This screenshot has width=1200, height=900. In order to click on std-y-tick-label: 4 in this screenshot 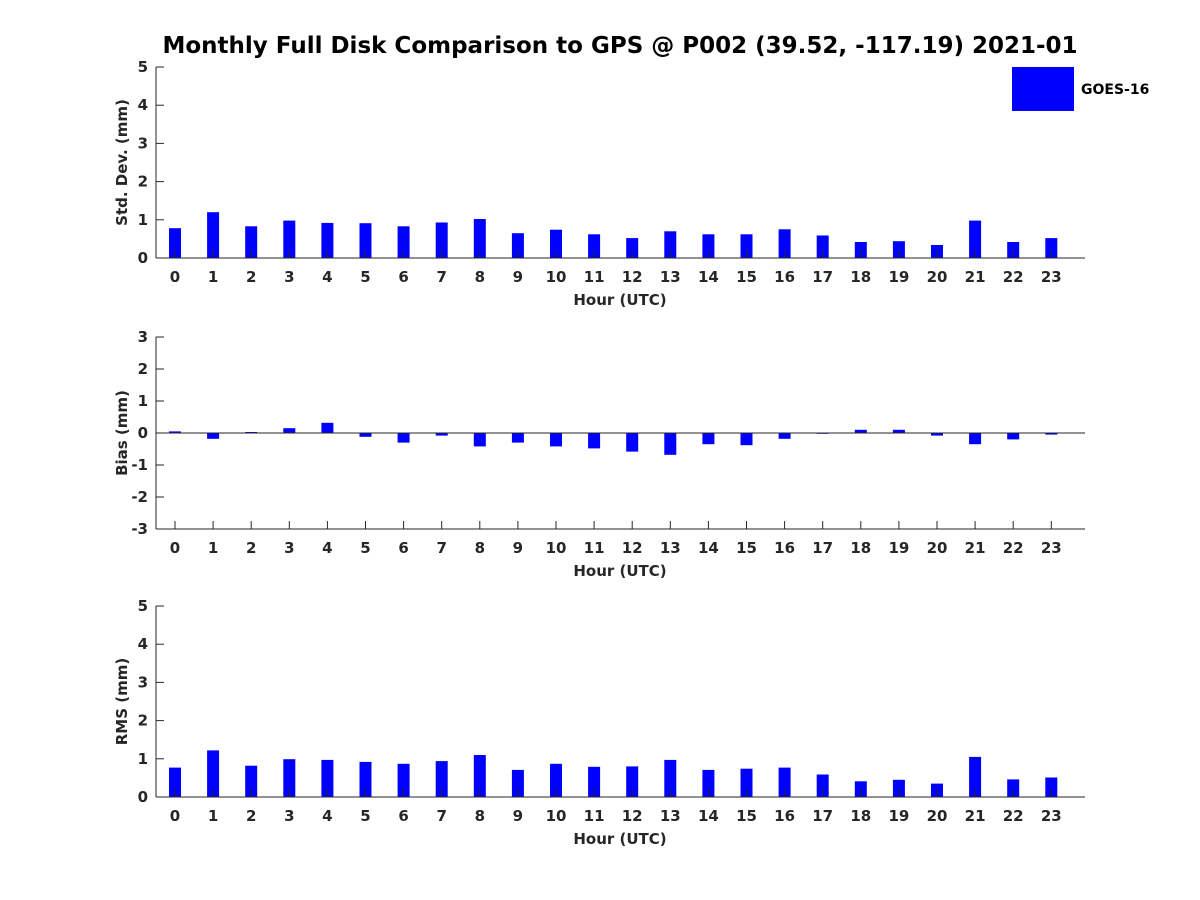, I will do `click(143, 105)`.